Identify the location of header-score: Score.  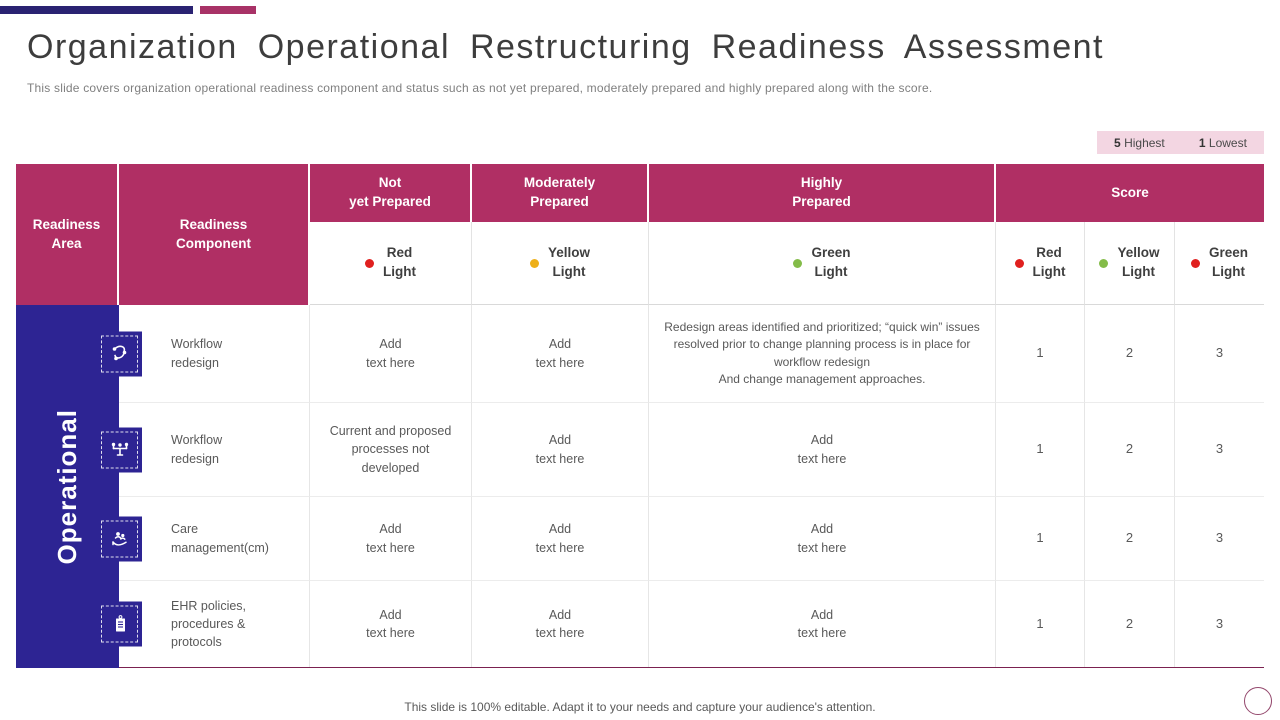
(1130, 193).